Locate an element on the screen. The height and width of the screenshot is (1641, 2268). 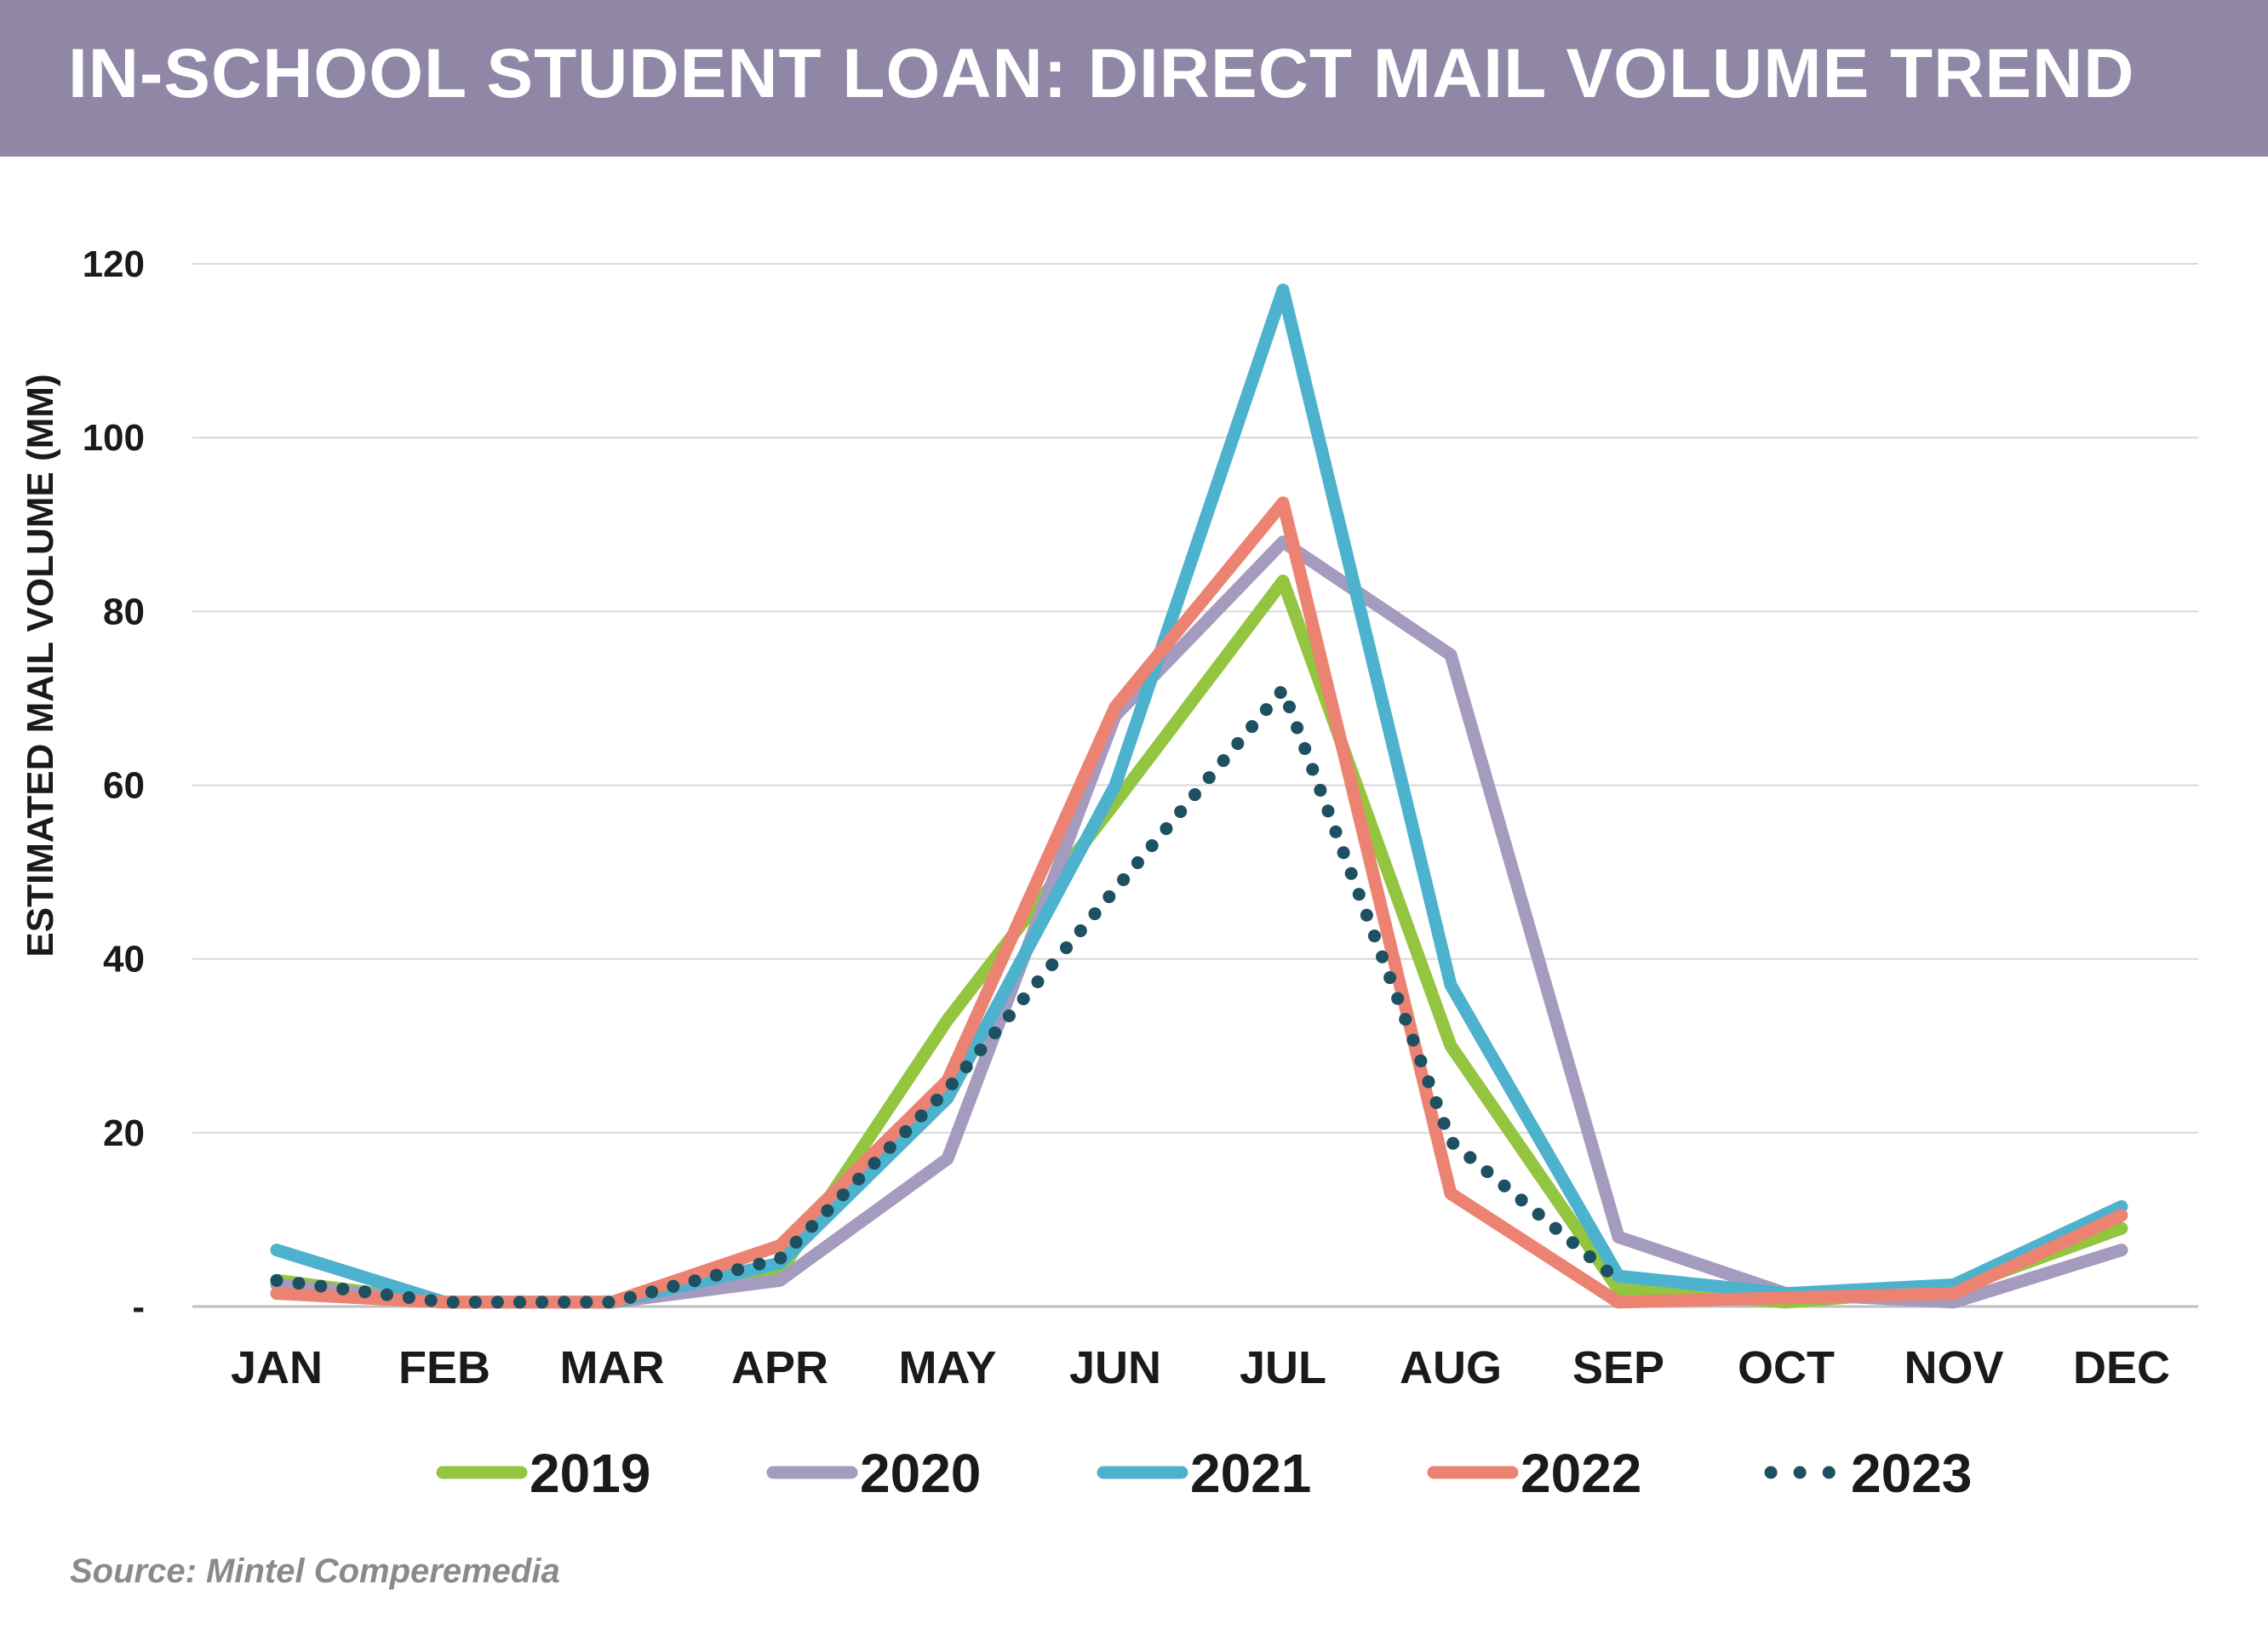
y-tick-label: 100 is located at coordinates (114, 438).